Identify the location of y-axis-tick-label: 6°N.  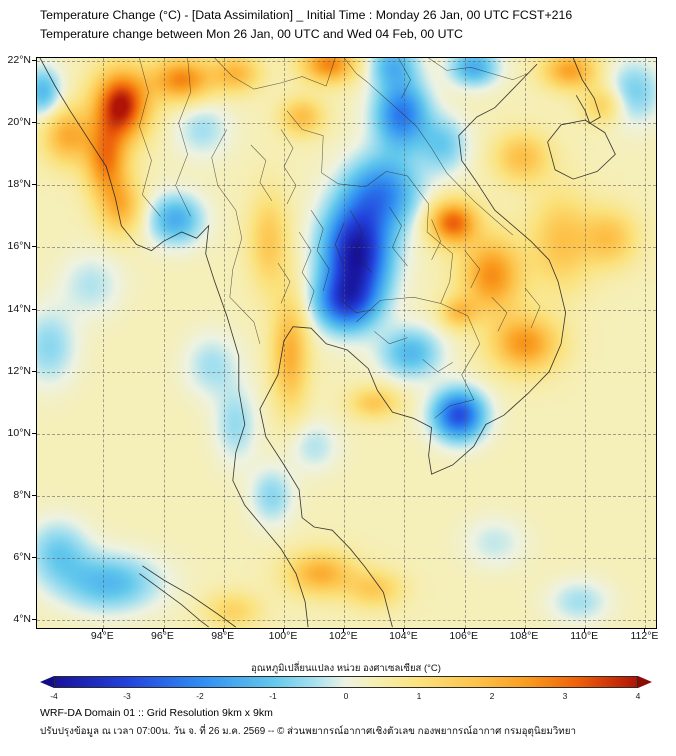
(22, 557).